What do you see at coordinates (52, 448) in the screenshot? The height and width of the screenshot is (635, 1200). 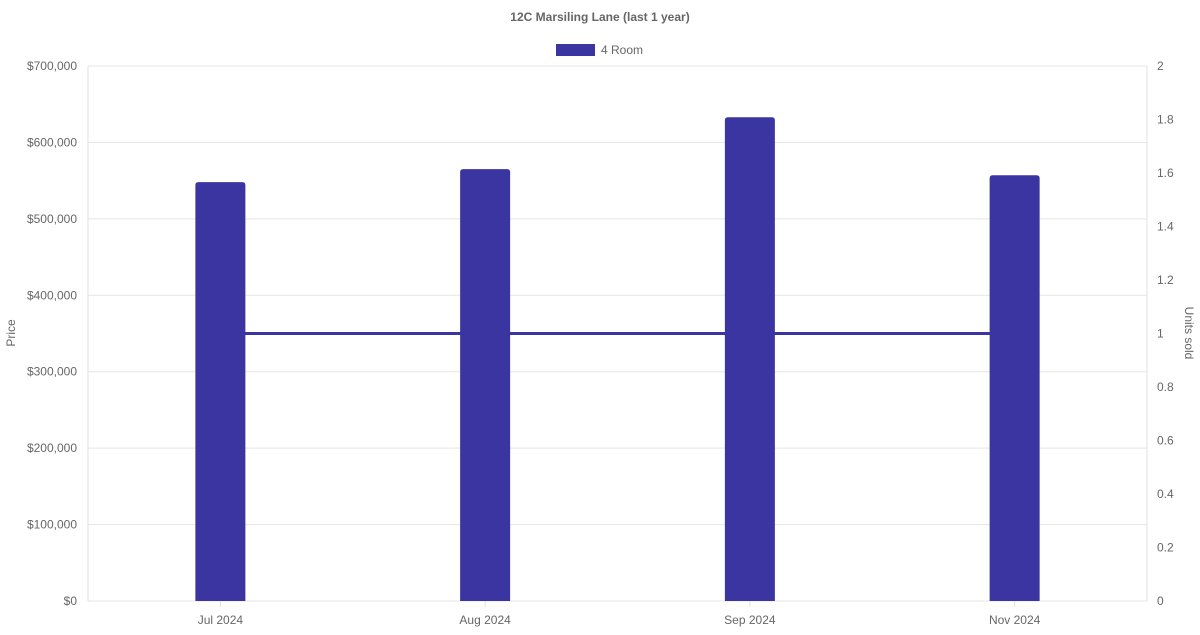 I see `y-tick-label: $200,000` at bounding box center [52, 448].